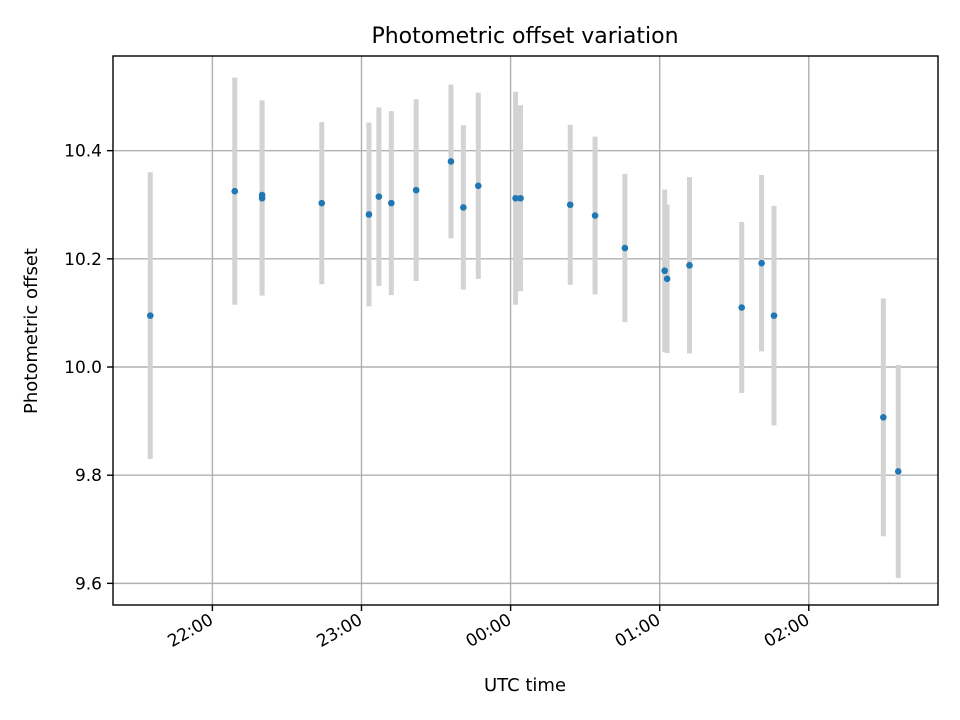 This screenshot has height=720, width=960. I want to click on x-axis-label: UTC time, so click(525, 685).